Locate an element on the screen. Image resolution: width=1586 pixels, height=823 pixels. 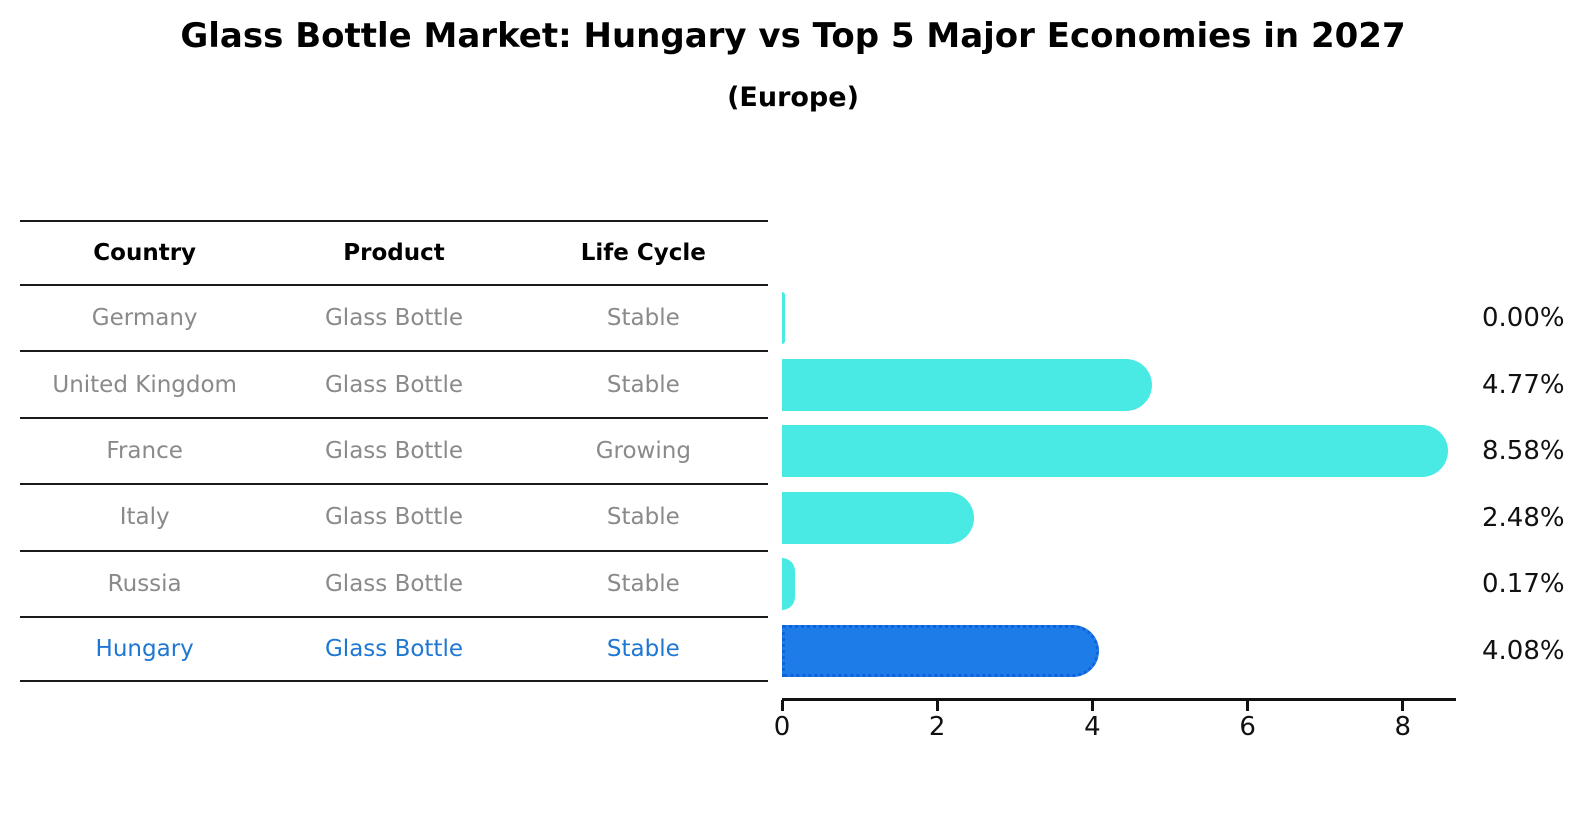
bar-value-label: 0.00% is located at coordinates (1523, 318).